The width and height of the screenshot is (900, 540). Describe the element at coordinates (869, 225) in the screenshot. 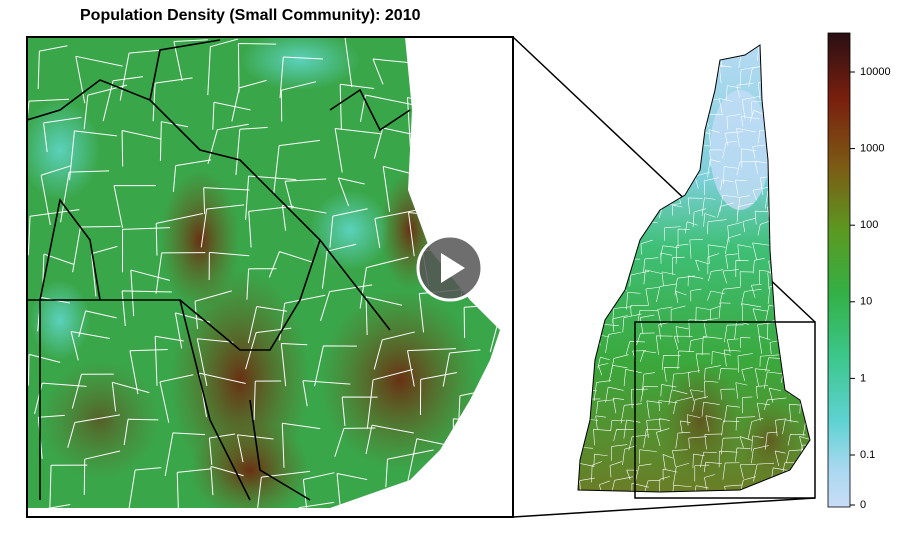

I see `colorbar-tick-label: 100` at that location.